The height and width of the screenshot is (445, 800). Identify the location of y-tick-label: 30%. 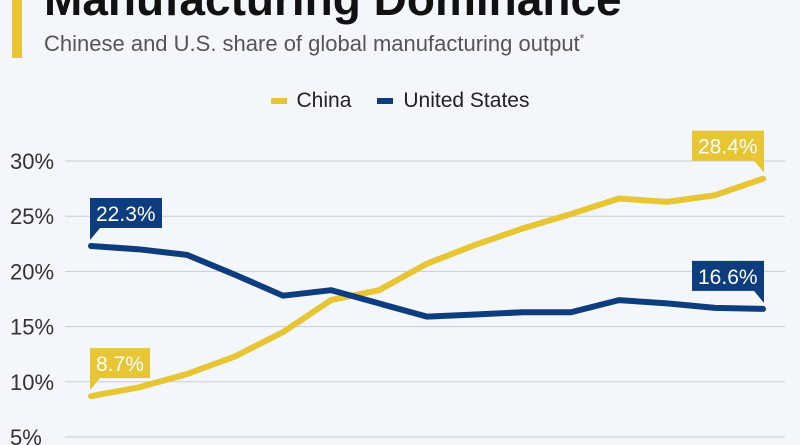
(32, 161).